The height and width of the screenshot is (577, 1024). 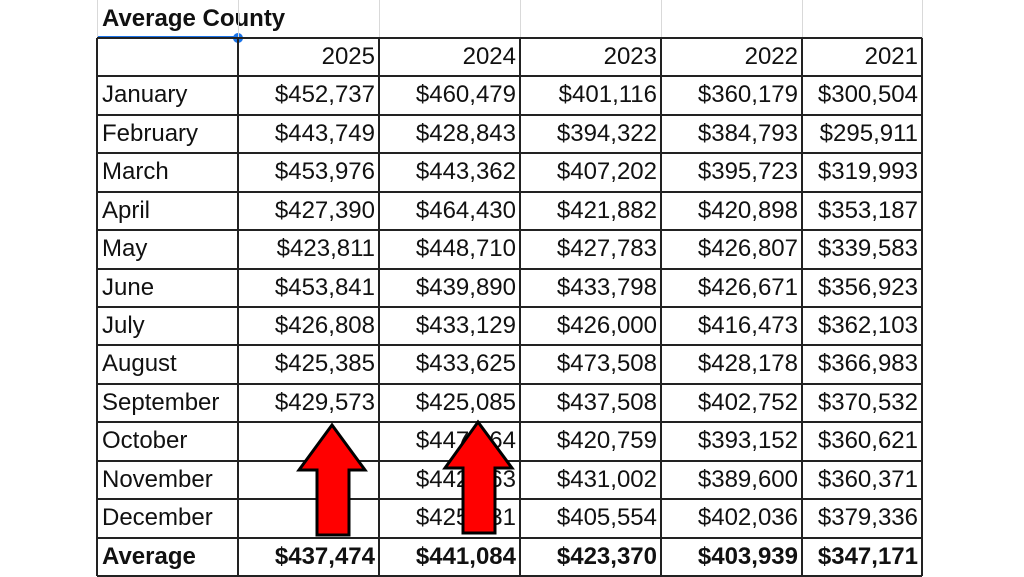 What do you see at coordinates (867, 325) in the screenshot?
I see `value-cell: $362,103` at bounding box center [867, 325].